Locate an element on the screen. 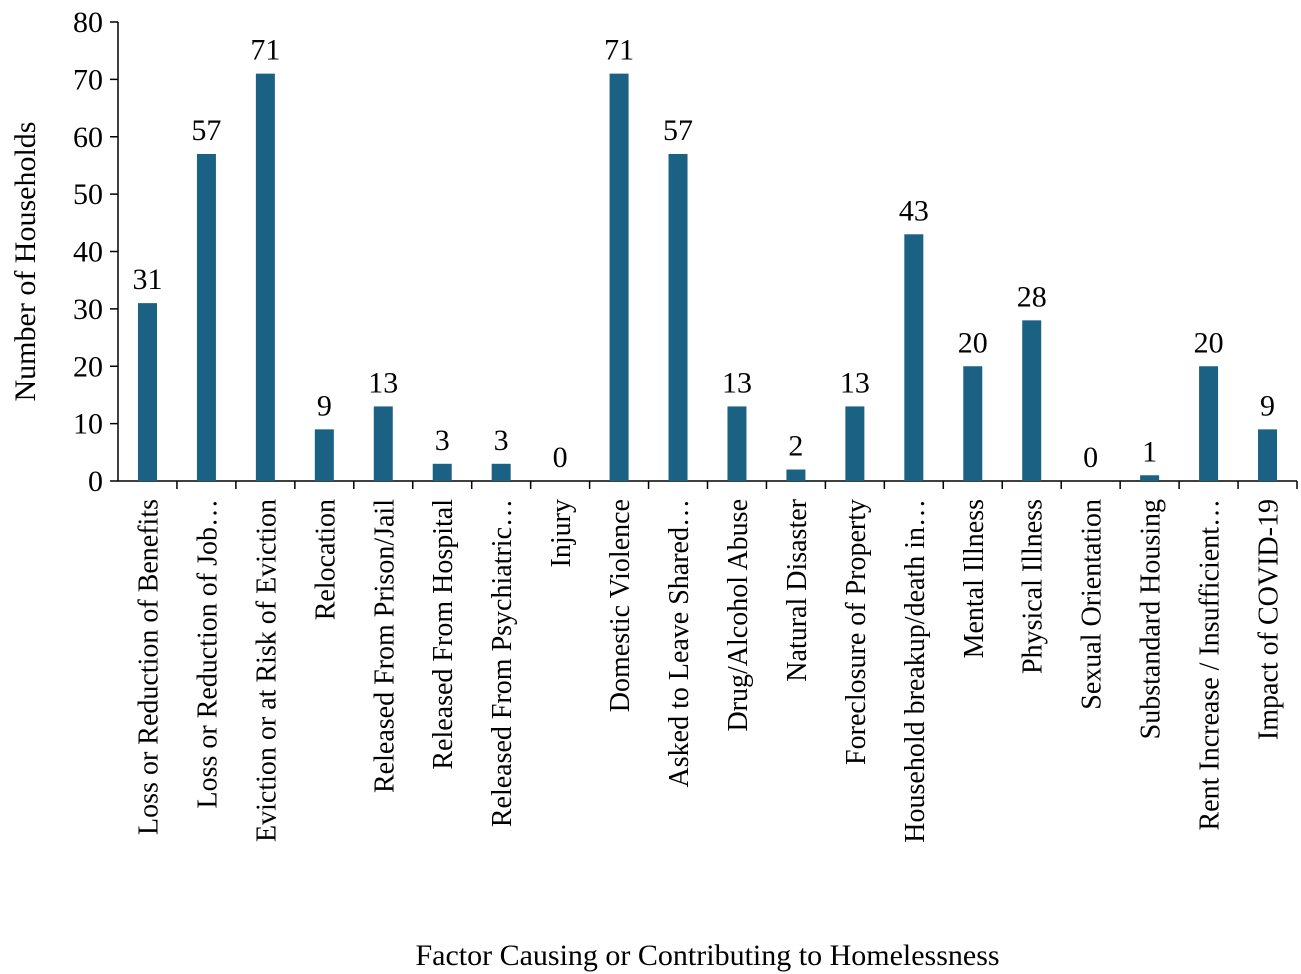  x-tick-label: Released From Prison/Jail is located at coordinates (384, 646).